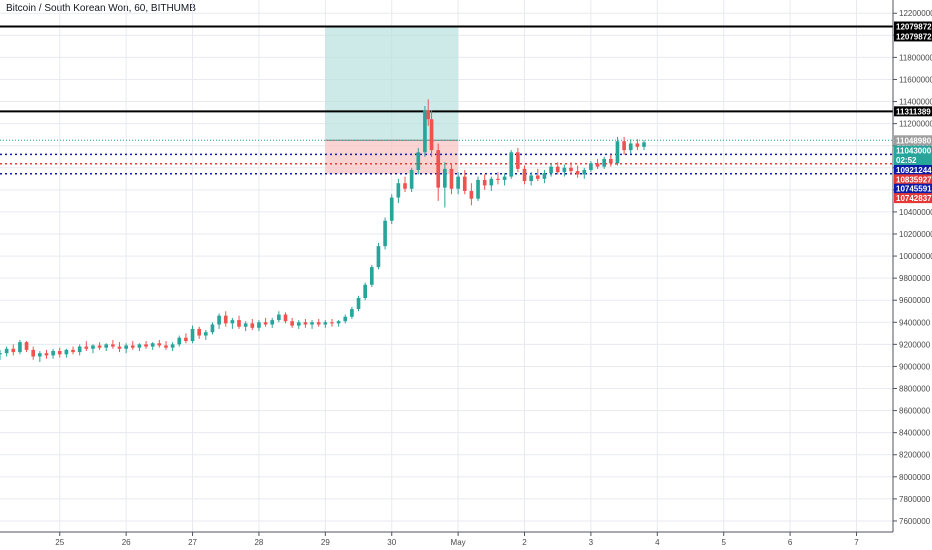 The image size is (932, 550). What do you see at coordinates (101, 8) in the screenshot?
I see `chart-title: Bitcoin / South Korean Won, 60, BITHUMB` at bounding box center [101, 8].